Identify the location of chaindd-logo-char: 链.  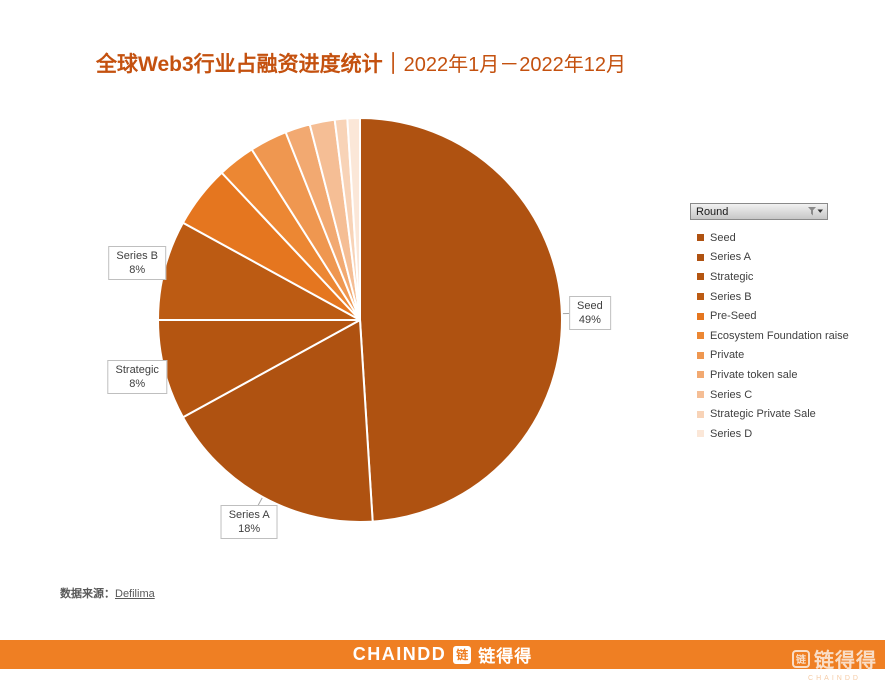
(462, 655).